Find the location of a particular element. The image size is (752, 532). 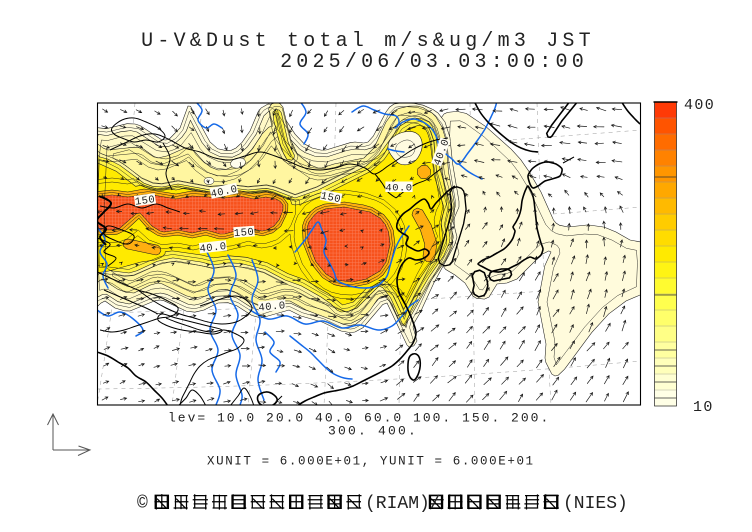

svg-text:lev= 10.0 20.0 40.0 60.0 100.: lev= 10.0 20.0 40.0 60.0 100. 150. 200. is located at coordinates (359, 418).